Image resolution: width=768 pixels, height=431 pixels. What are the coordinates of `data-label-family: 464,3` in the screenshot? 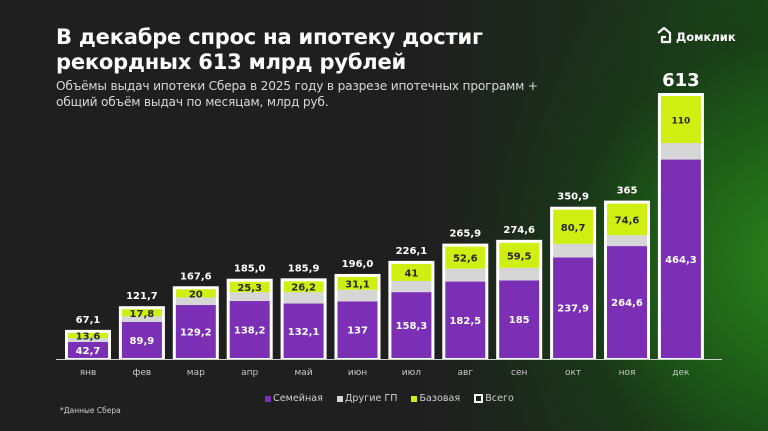 It's located at (681, 260).